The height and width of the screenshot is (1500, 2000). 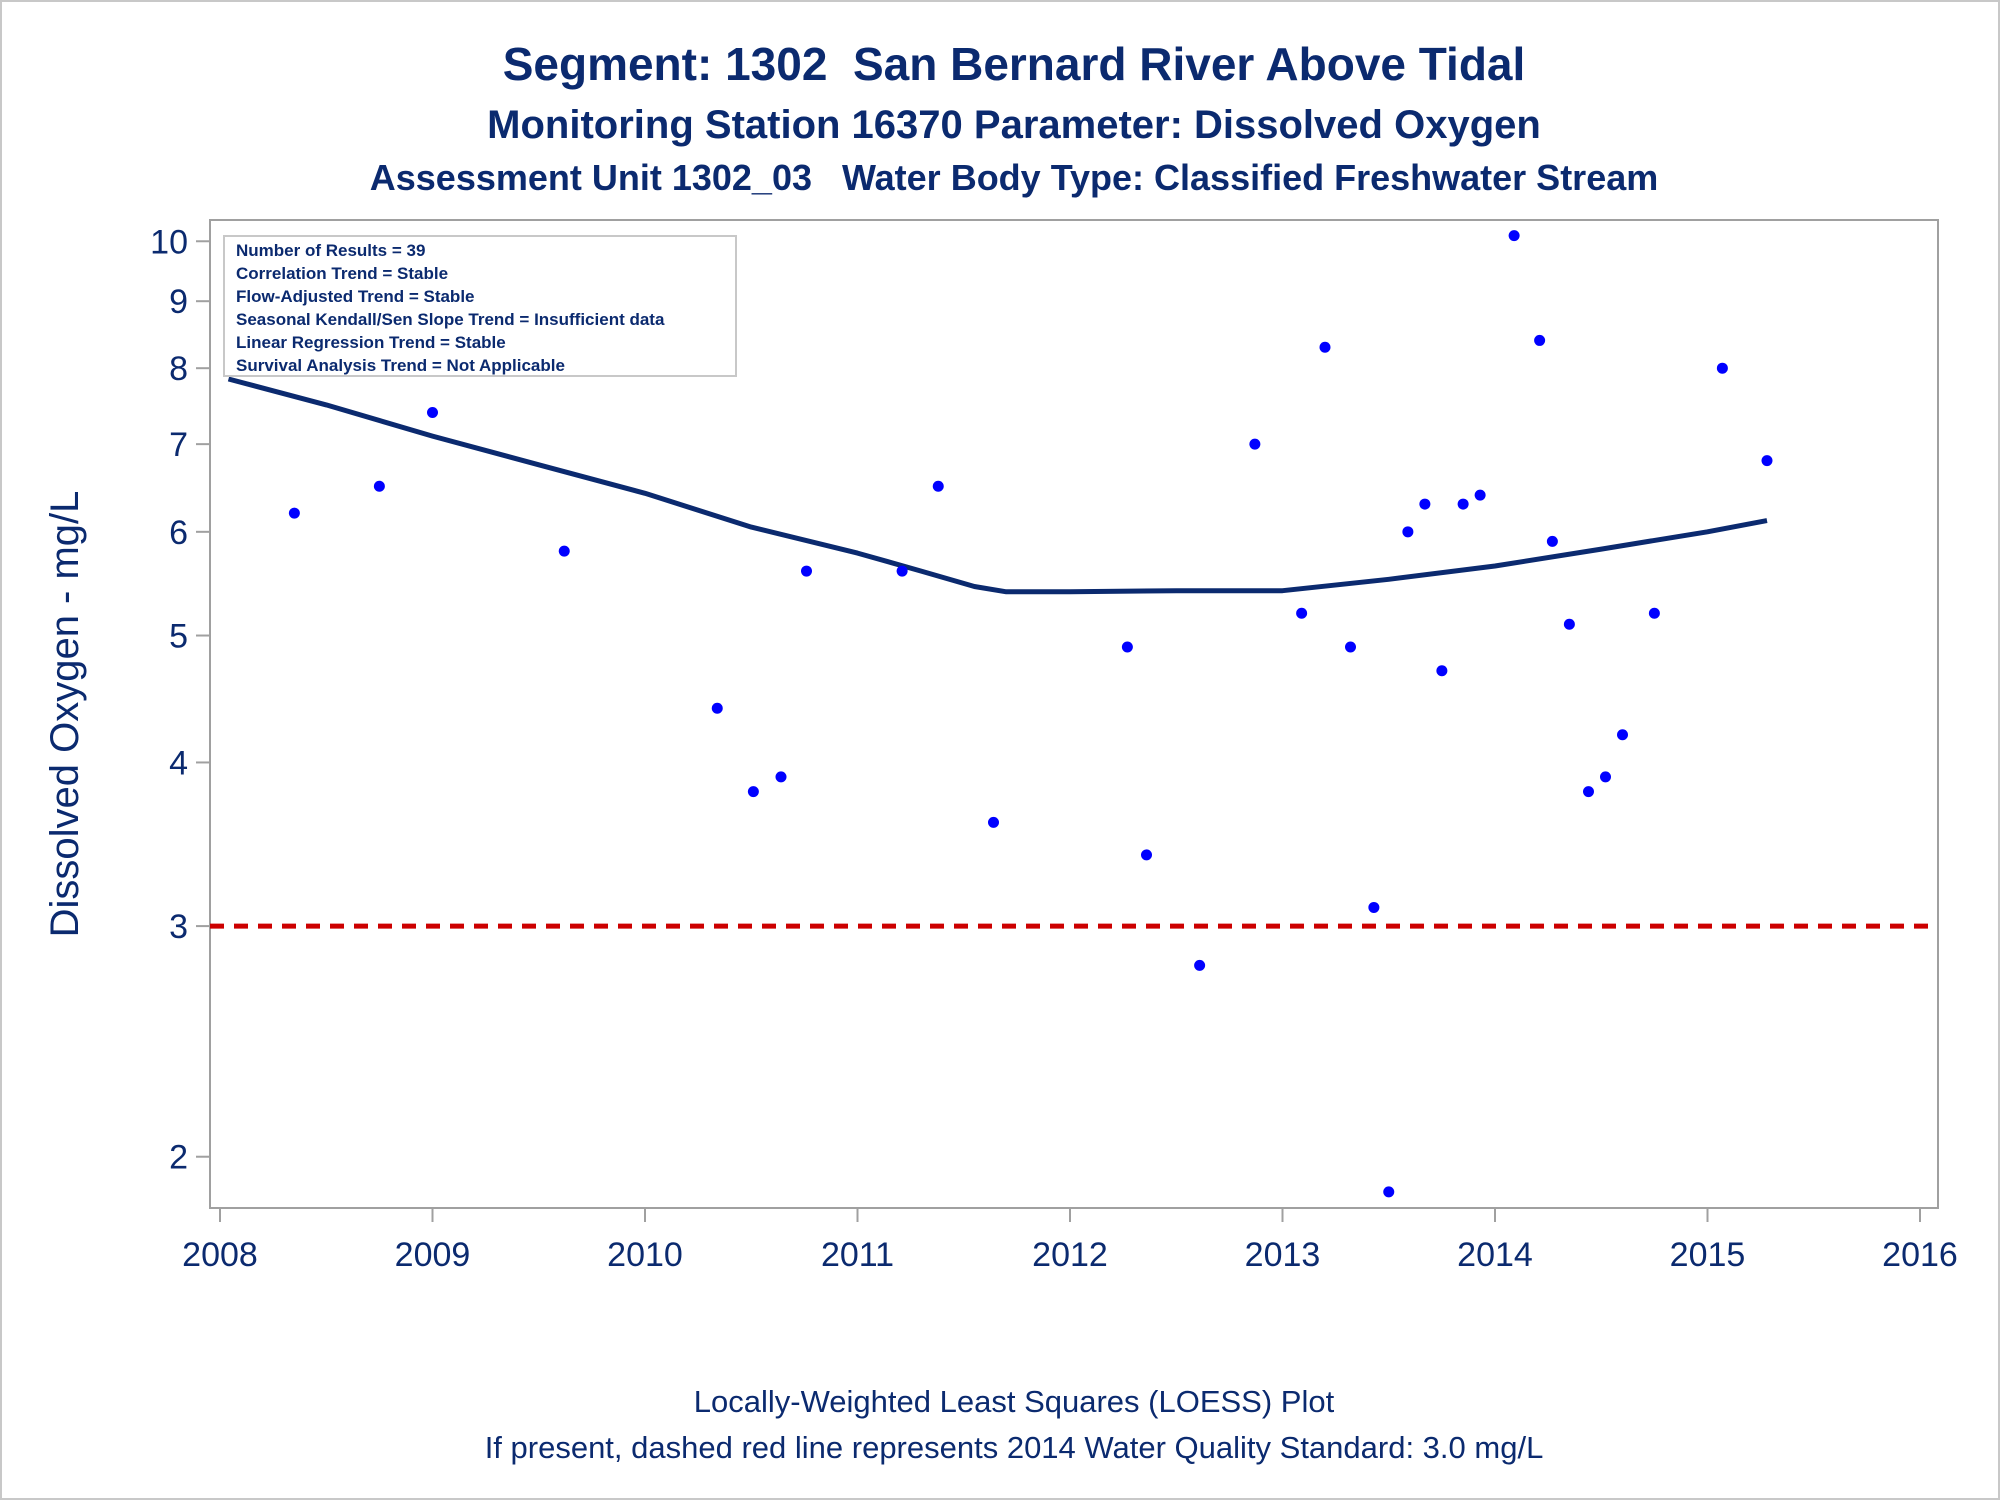 I want to click on x-tick-label: 2008, so click(x=220, y=1255).